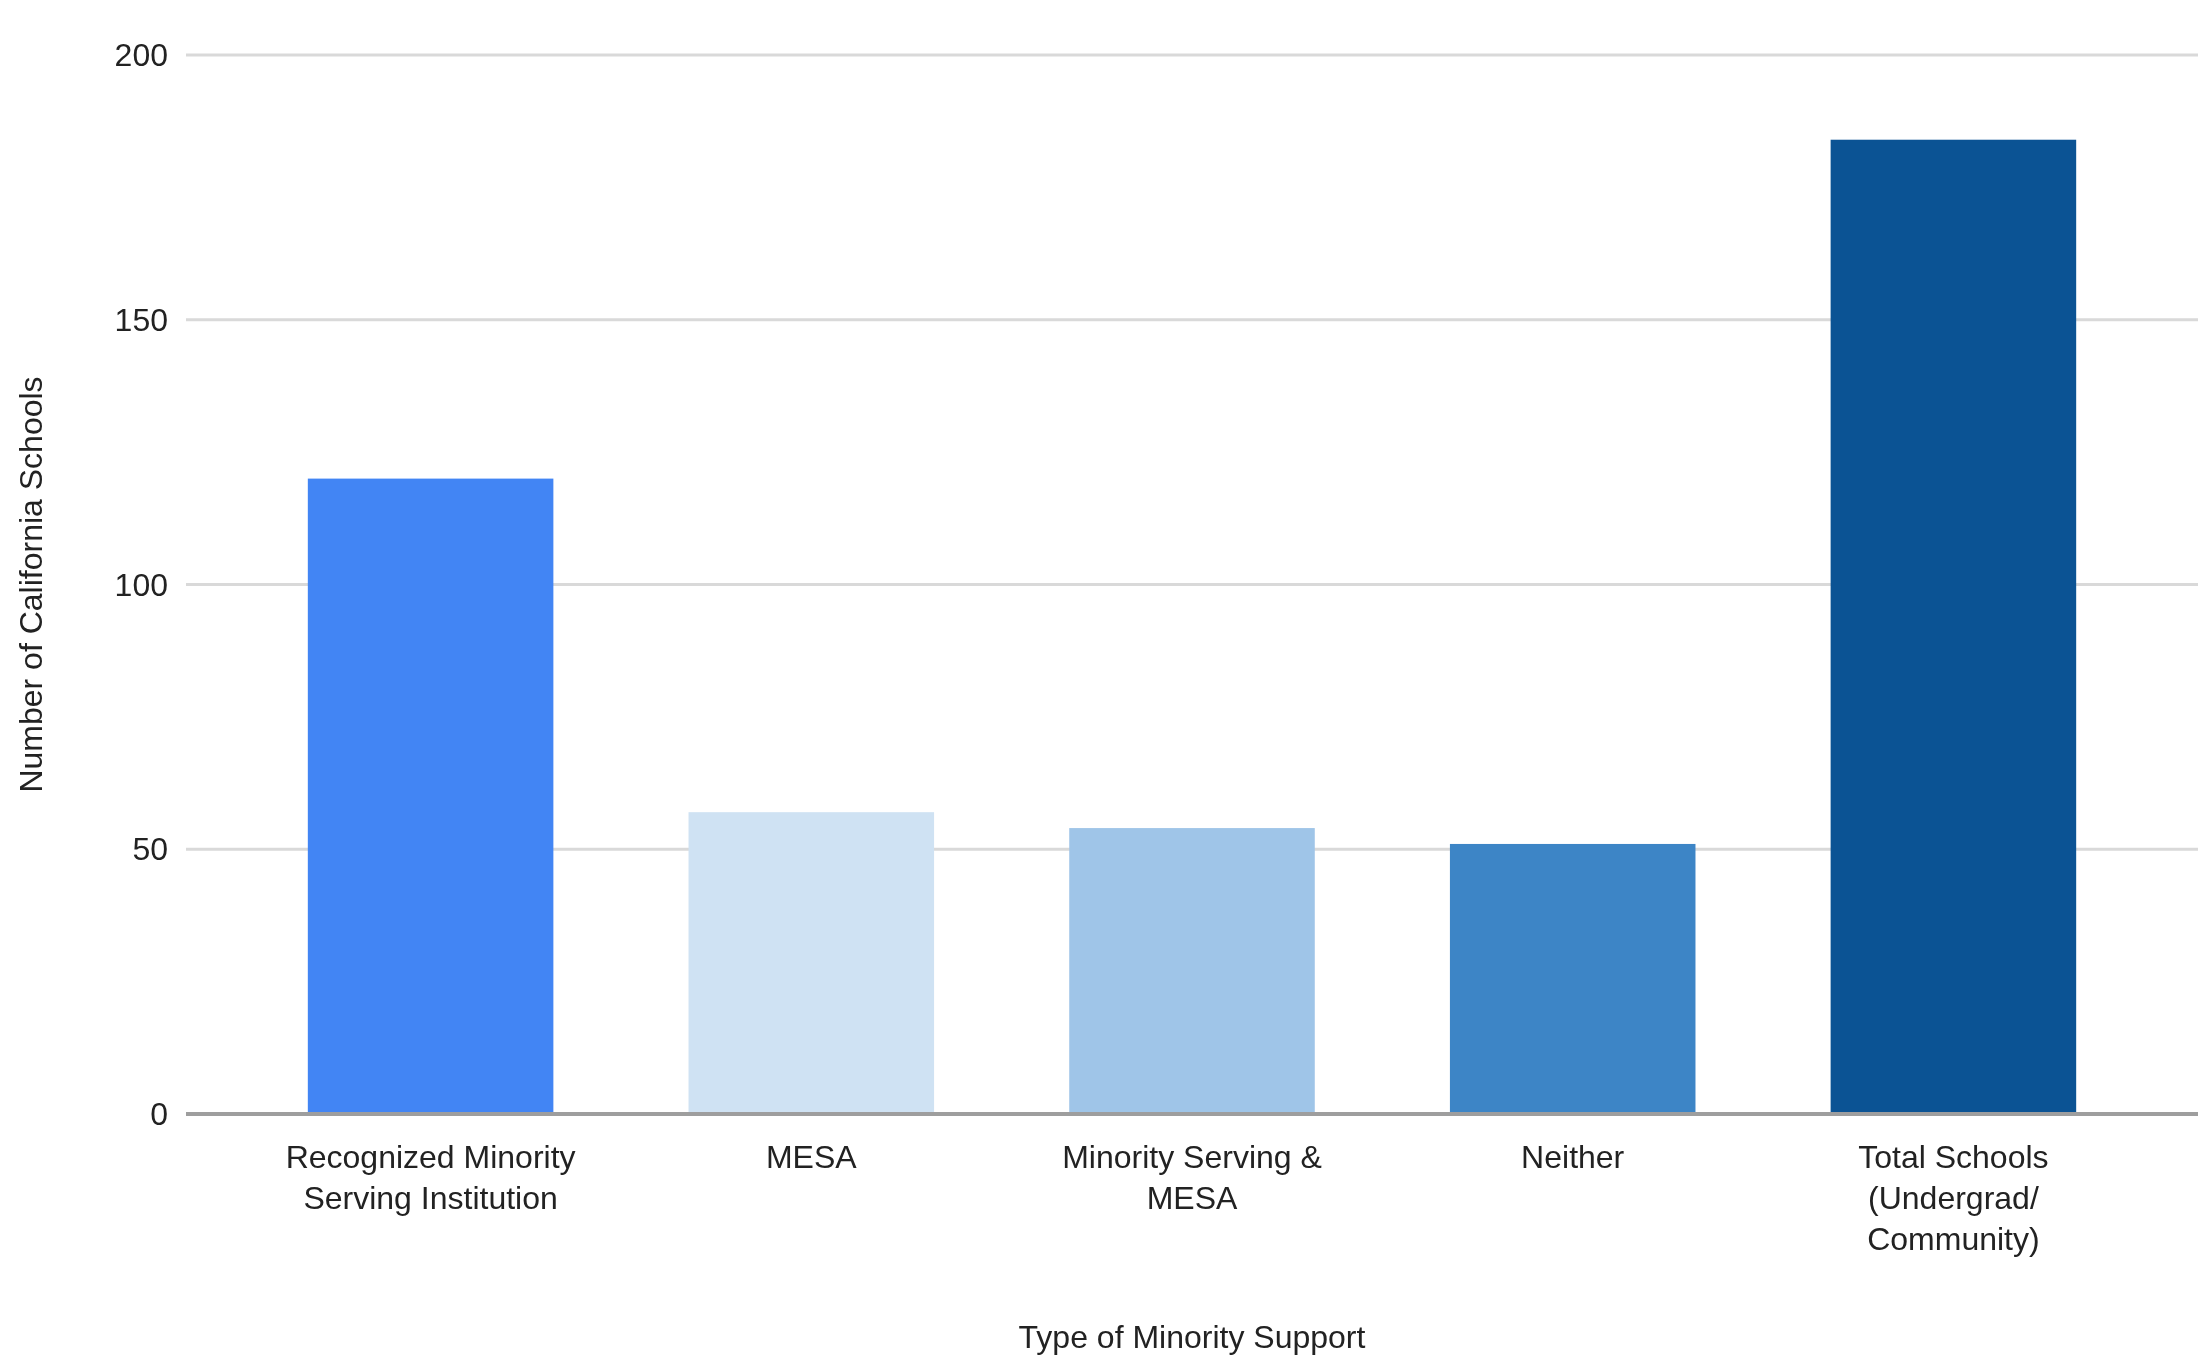 This screenshot has height=1358, width=2198. What do you see at coordinates (1192, 1177) in the screenshot?
I see `x-tick-label: Minority Serving & MESA` at bounding box center [1192, 1177].